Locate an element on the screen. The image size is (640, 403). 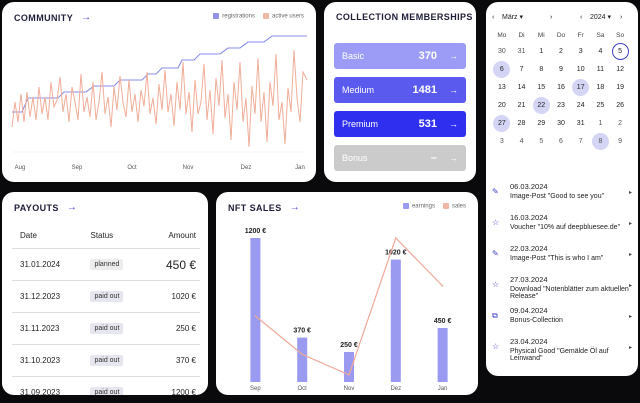
year-select: 2024 ▾ is located at coordinates (601, 17).